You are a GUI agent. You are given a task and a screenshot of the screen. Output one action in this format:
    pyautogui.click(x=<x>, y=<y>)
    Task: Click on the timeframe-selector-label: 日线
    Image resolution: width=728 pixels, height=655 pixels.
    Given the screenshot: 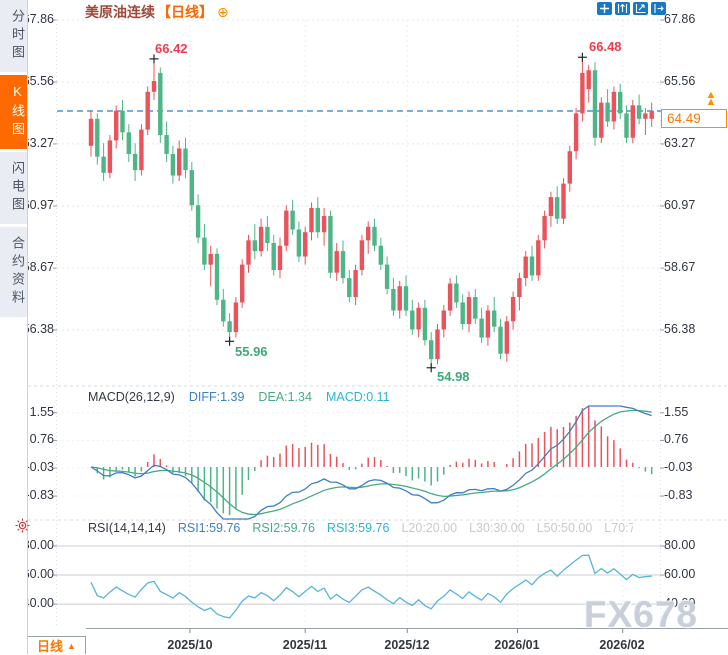 What is the action you would take?
    pyautogui.click(x=50, y=646)
    